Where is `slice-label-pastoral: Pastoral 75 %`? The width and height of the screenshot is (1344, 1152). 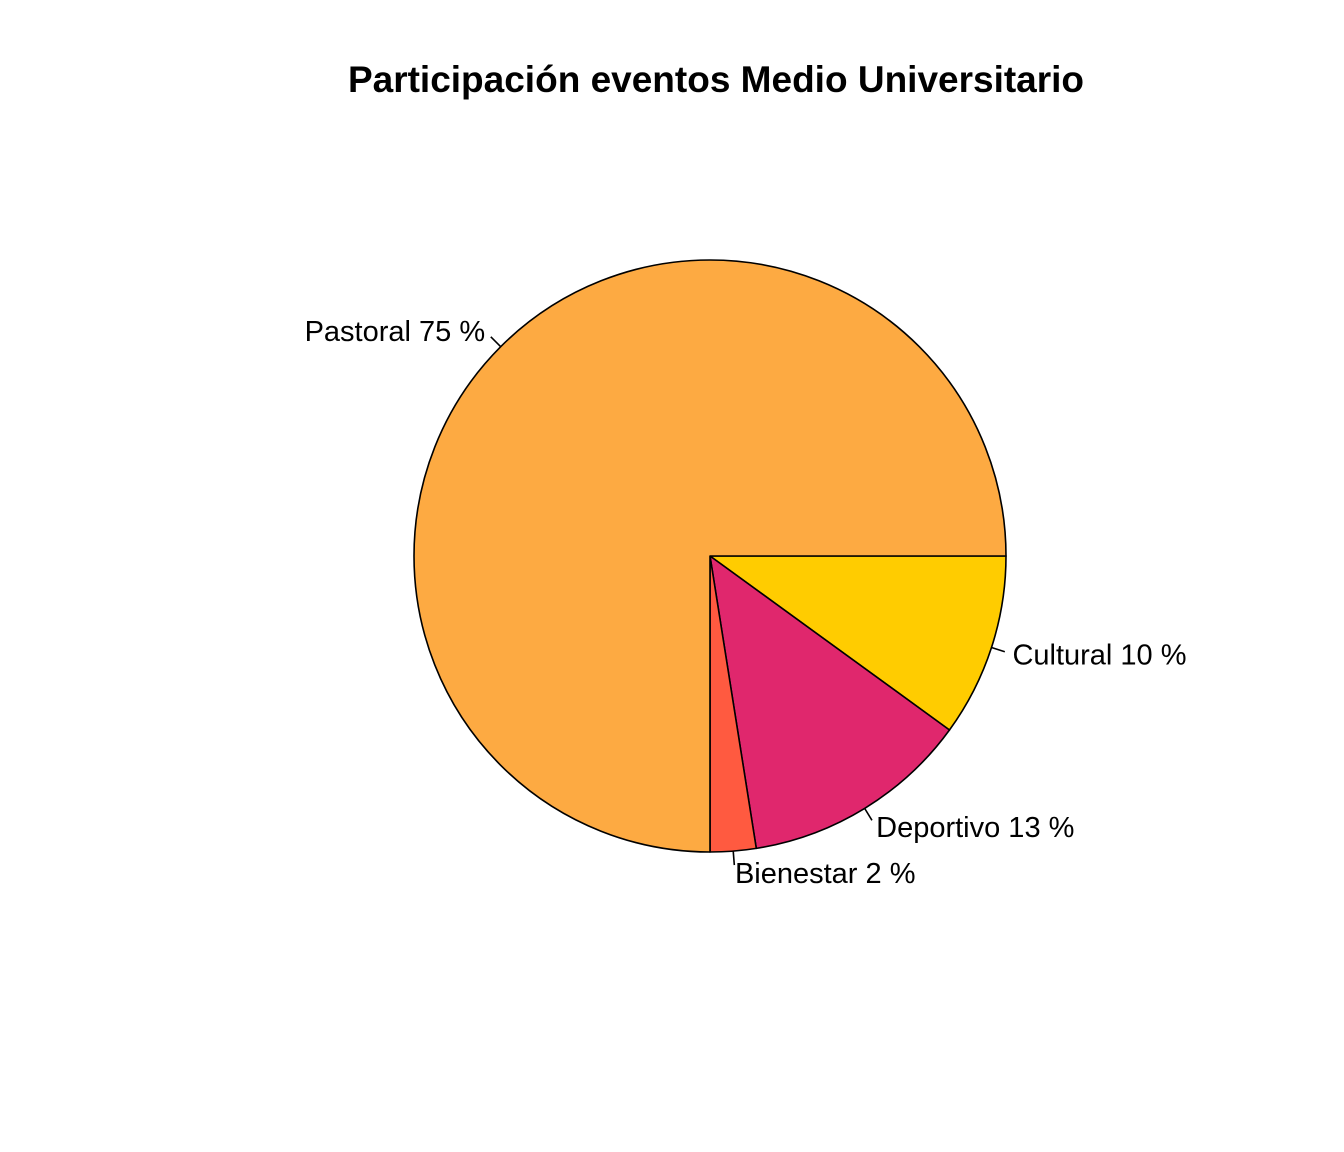 slice-label-pastoral: Pastoral 75 % is located at coordinates (395, 332).